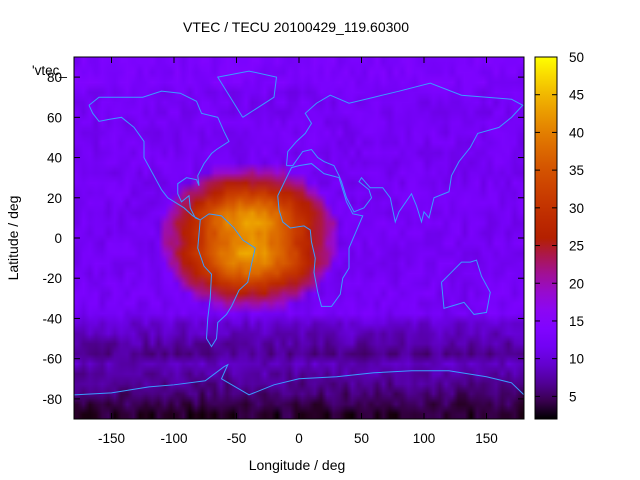 The height and width of the screenshot is (480, 640). Describe the element at coordinates (54, 198) in the screenshot. I see `y-tick-label: 20` at that location.